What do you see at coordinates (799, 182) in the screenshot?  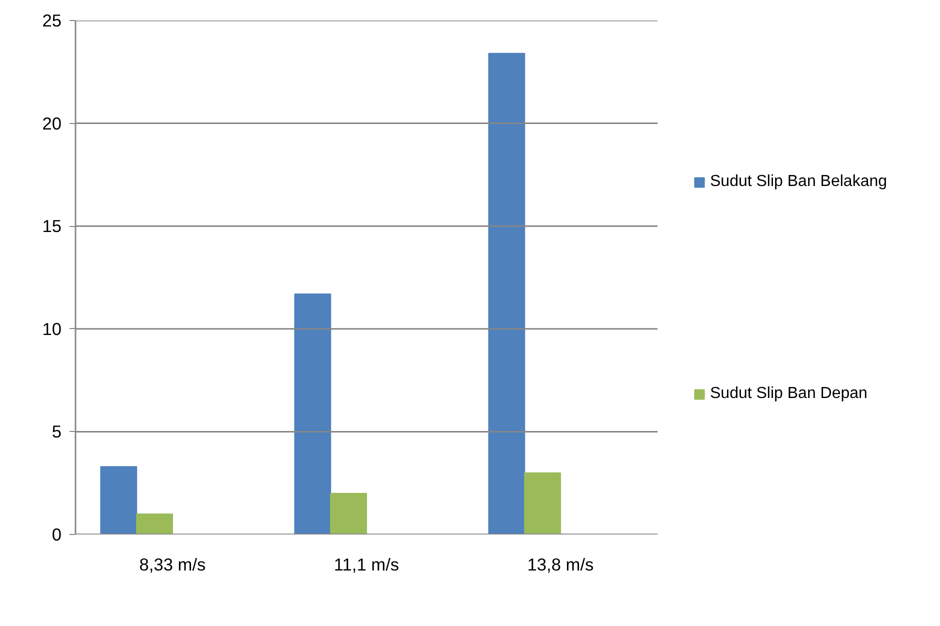 I see `legend-label: Sudut Slip Ban Belakang` at bounding box center [799, 182].